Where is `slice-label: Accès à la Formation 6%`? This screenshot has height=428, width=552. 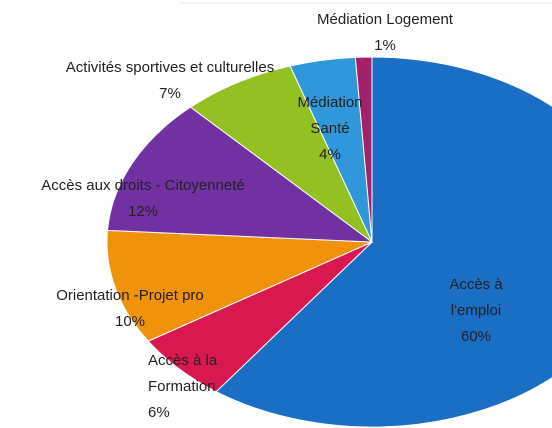
slice-label: Accès à la Formation 6% is located at coordinates (195, 387).